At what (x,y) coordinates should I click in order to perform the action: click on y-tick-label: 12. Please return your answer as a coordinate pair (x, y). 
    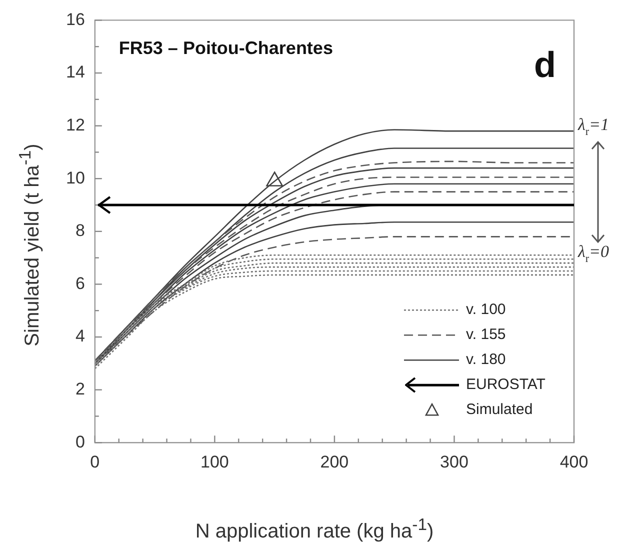
    Looking at the image, I should click on (75, 124).